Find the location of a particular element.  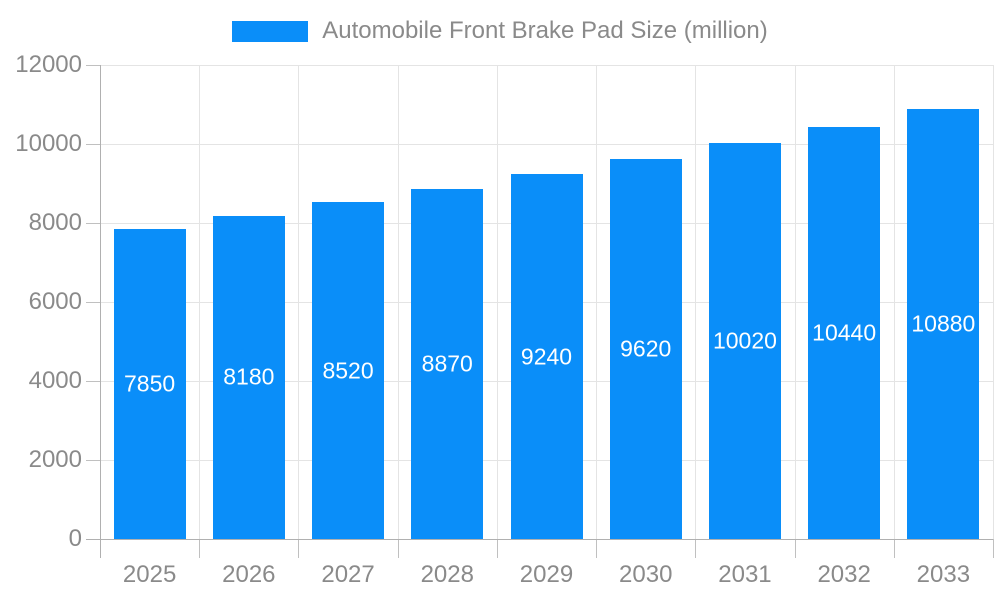

x-axis-tick-label: 2032 is located at coordinates (844, 574).